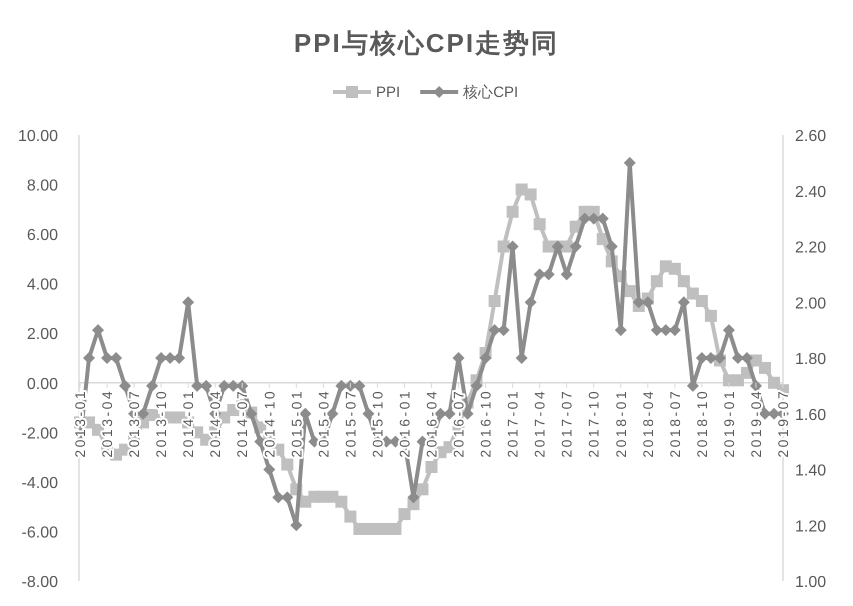 The width and height of the screenshot is (853, 606). I want to click on y-tick-label: 2.00, so click(42, 335).